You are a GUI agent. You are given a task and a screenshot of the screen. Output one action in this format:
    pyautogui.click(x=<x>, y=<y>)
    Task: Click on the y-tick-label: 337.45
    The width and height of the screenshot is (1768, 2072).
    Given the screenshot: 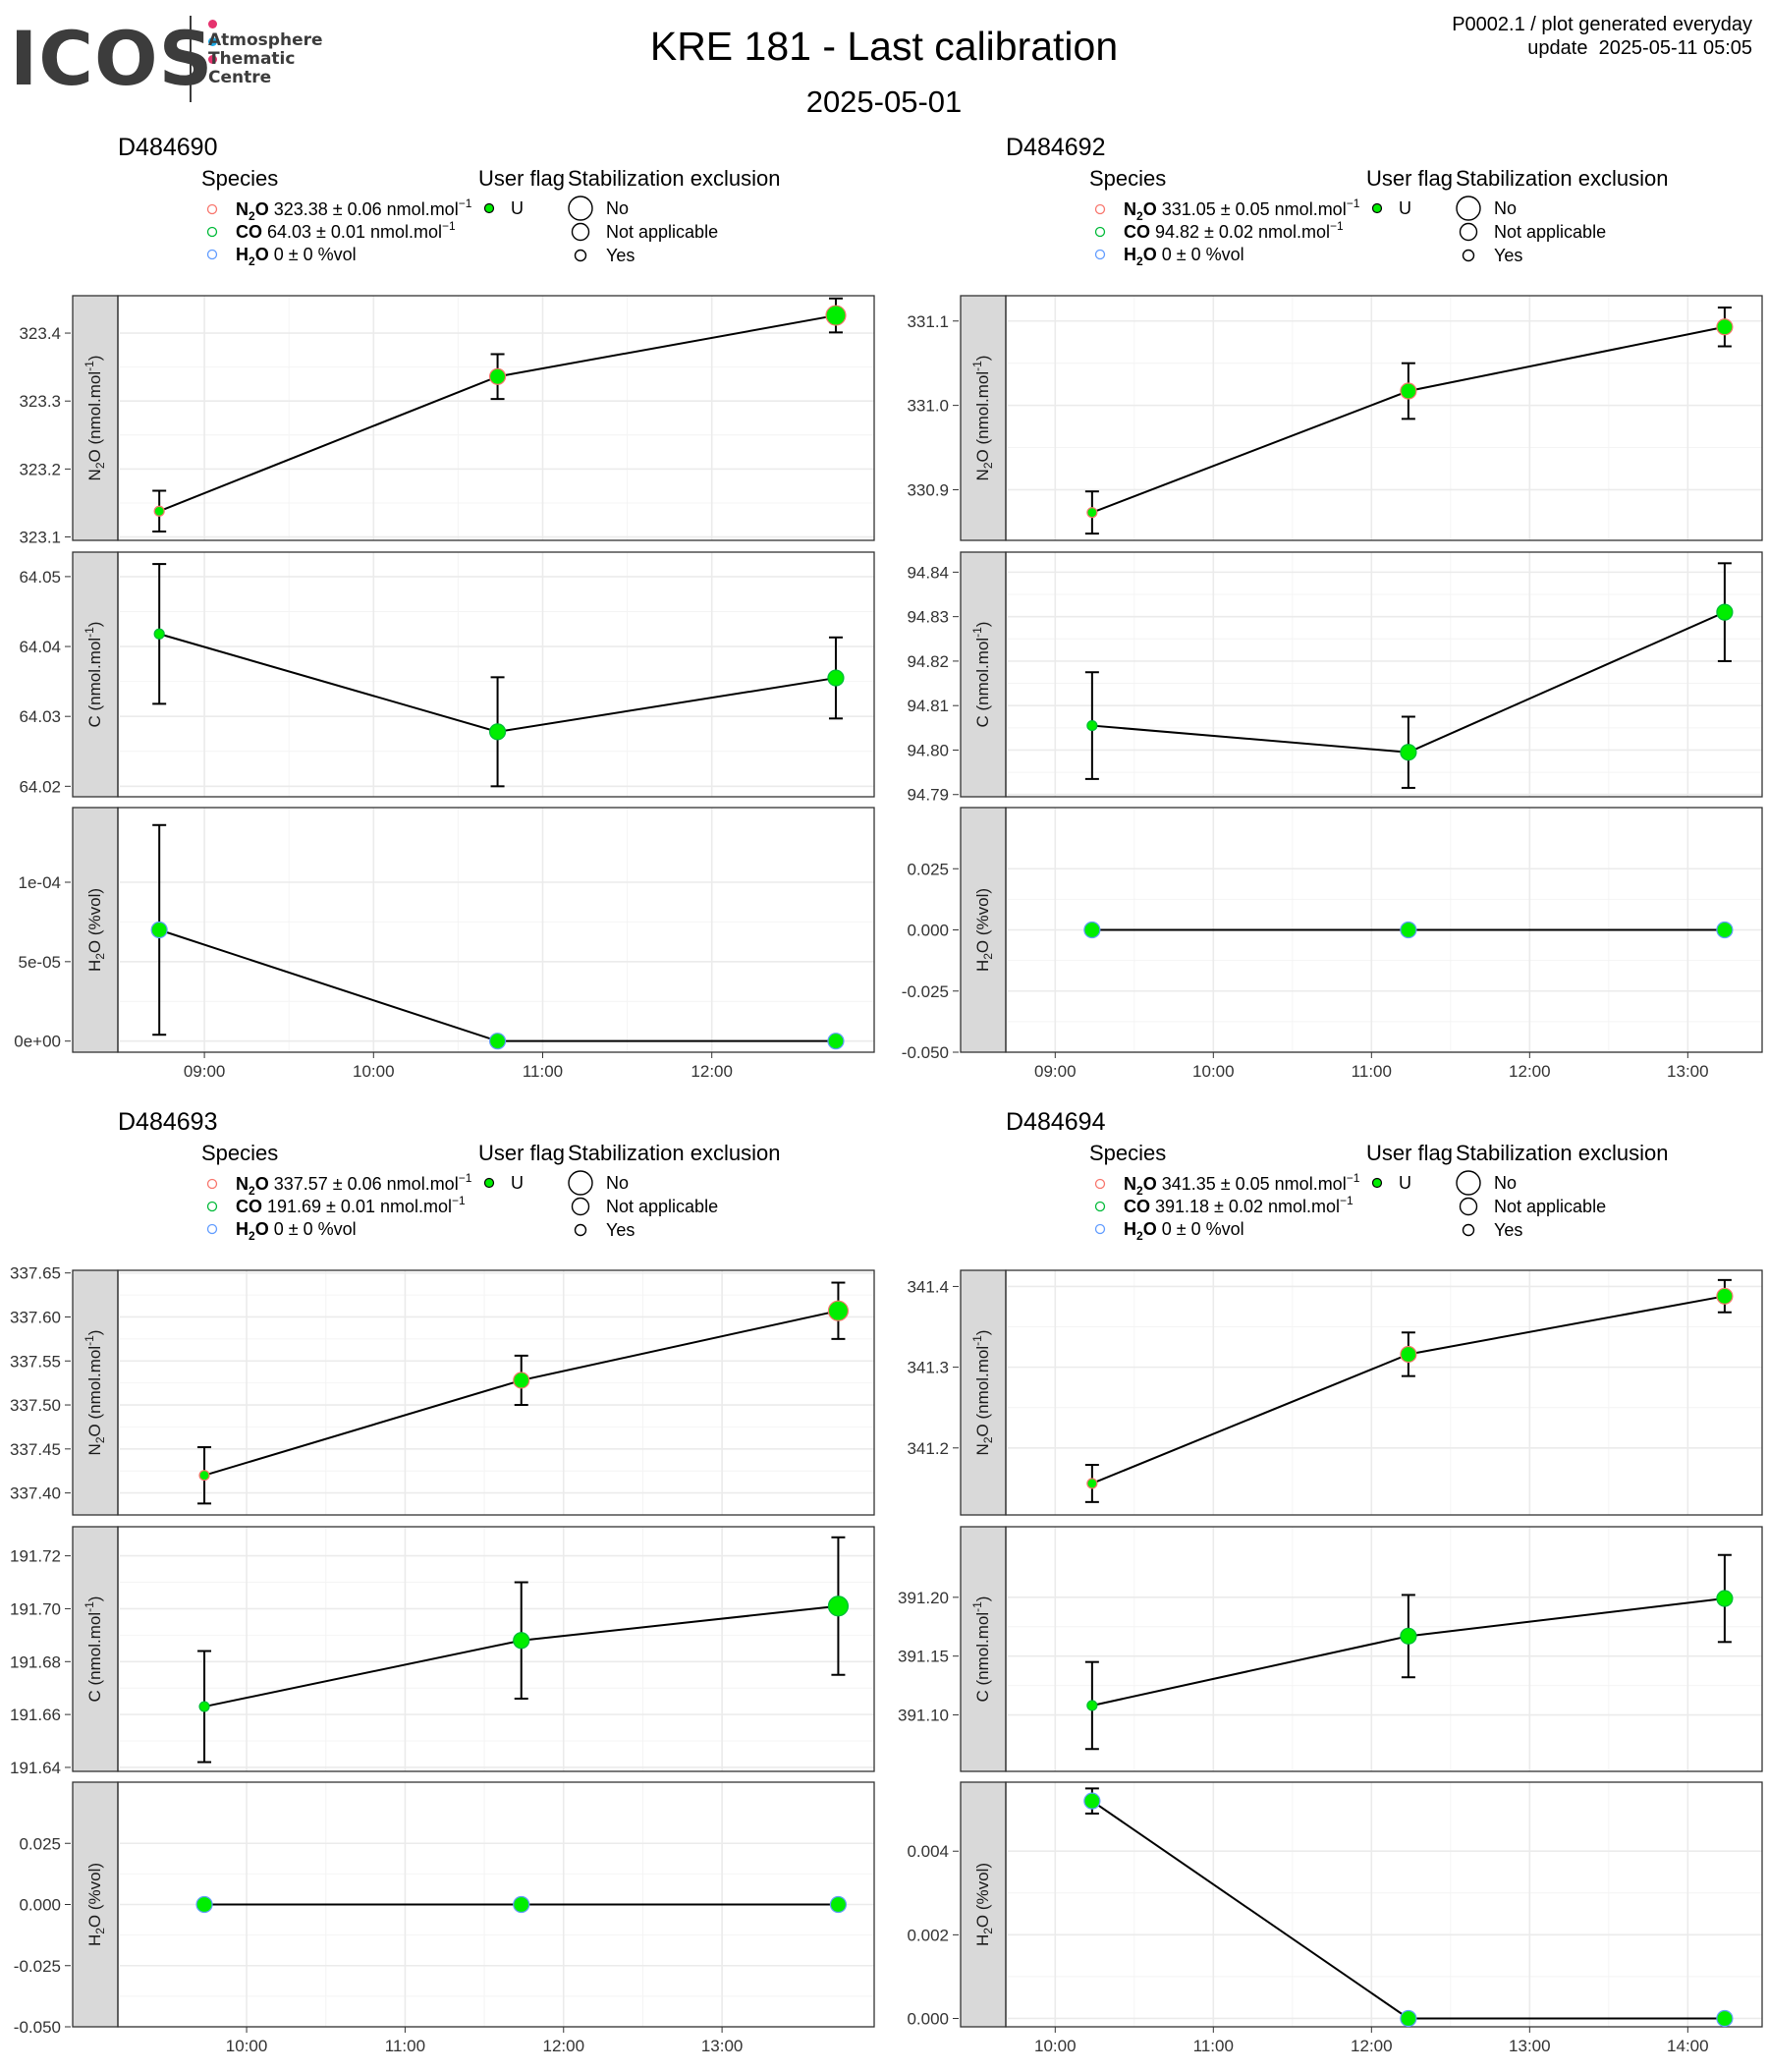 What is the action you would take?
    pyautogui.click(x=35, y=1449)
    